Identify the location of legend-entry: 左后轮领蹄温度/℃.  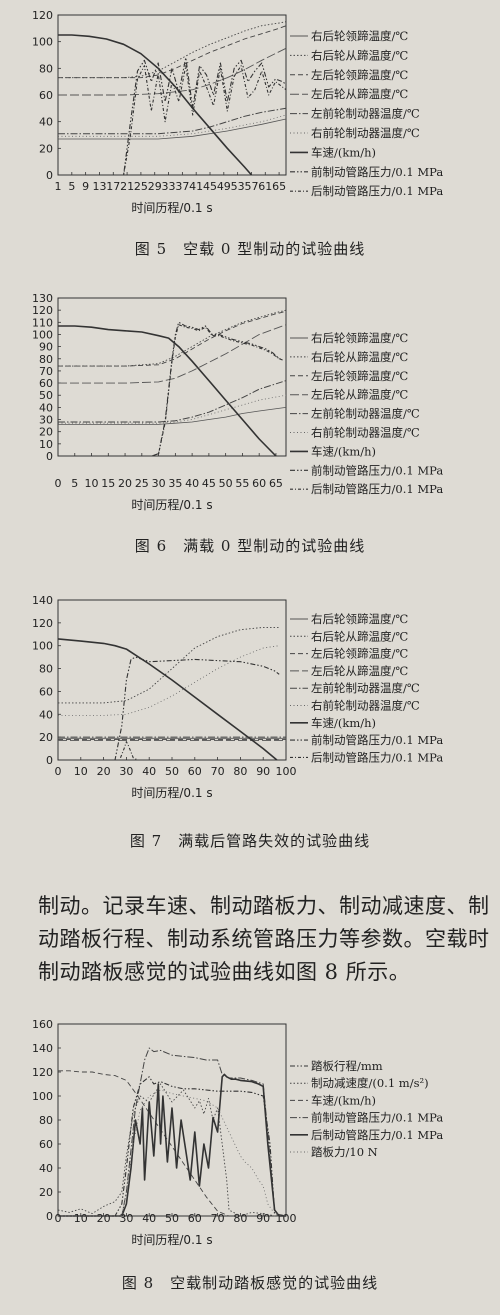
(359, 376).